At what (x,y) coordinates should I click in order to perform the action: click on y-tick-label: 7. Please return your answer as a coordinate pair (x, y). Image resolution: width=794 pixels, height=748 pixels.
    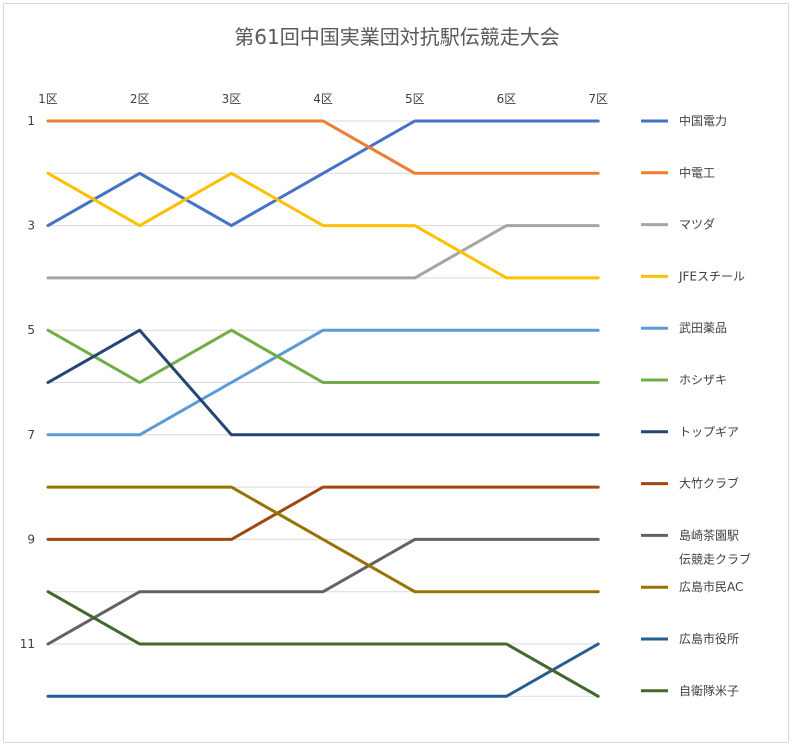
    Looking at the image, I should click on (31, 435).